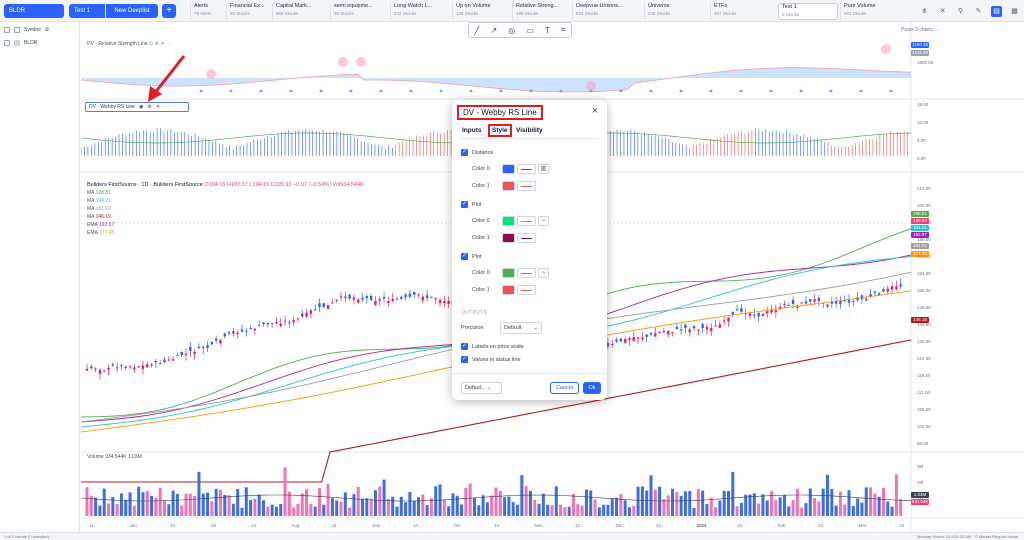  I want to click on webby-rs-legend: DV · Webby RS Line ◉ ⚙ ✕ ⋯, so click(137, 107).